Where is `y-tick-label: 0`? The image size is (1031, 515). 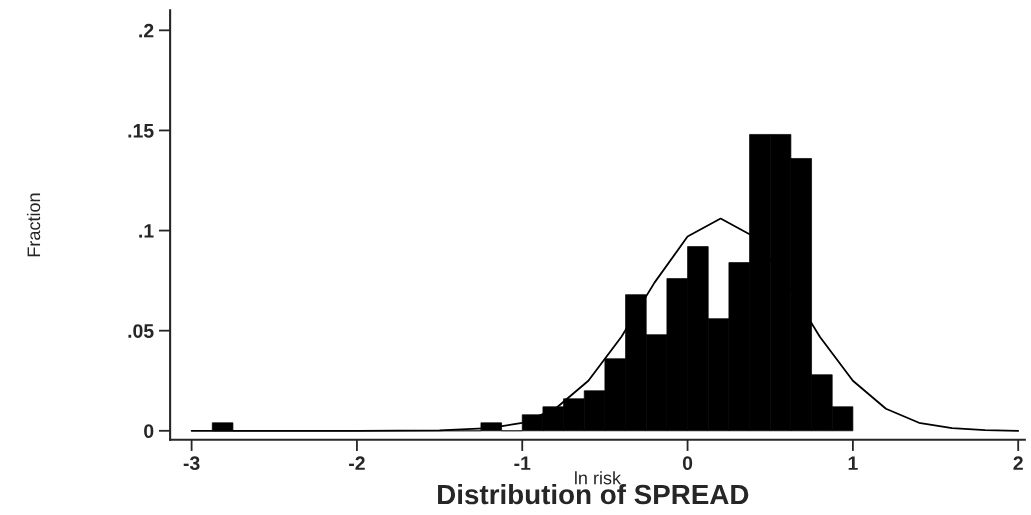
y-tick-label: 0 is located at coordinates (149, 431).